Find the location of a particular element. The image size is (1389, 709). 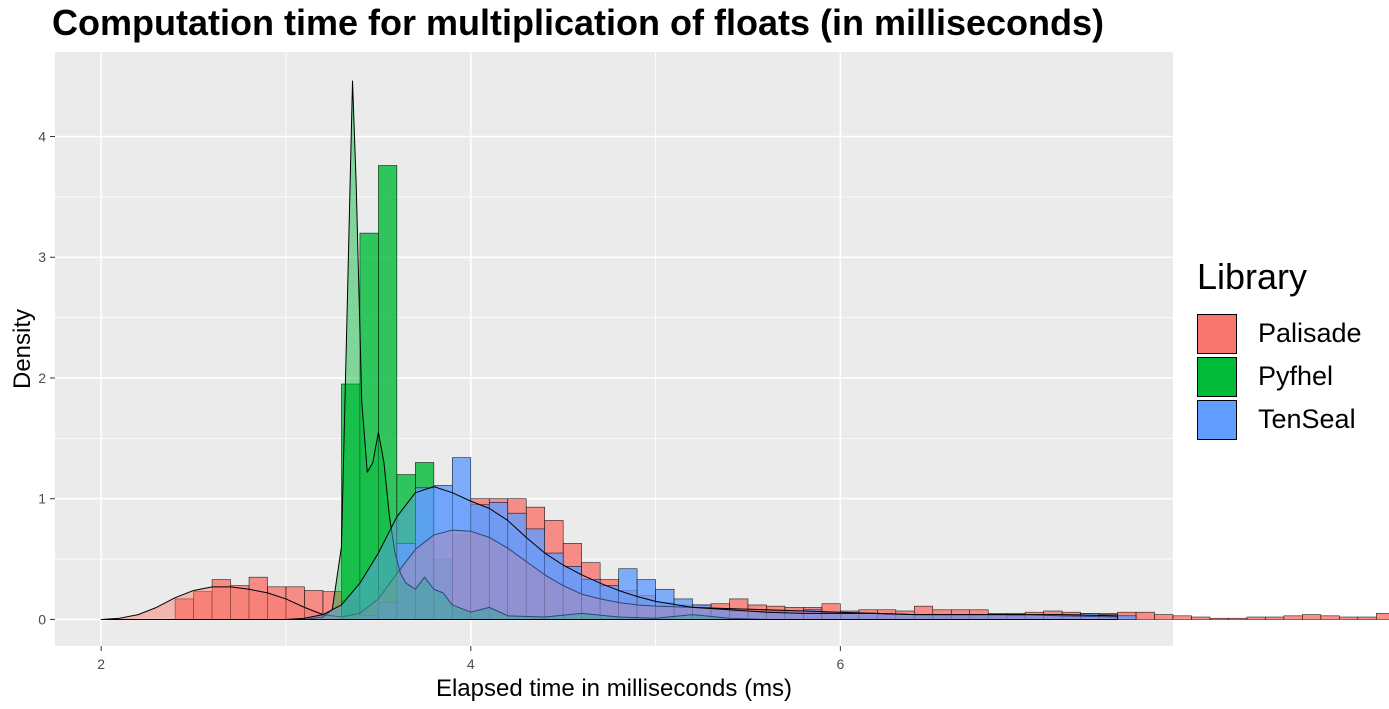

legend-label-pyfhel: Pyfhel is located at coordinates (1296, 376).